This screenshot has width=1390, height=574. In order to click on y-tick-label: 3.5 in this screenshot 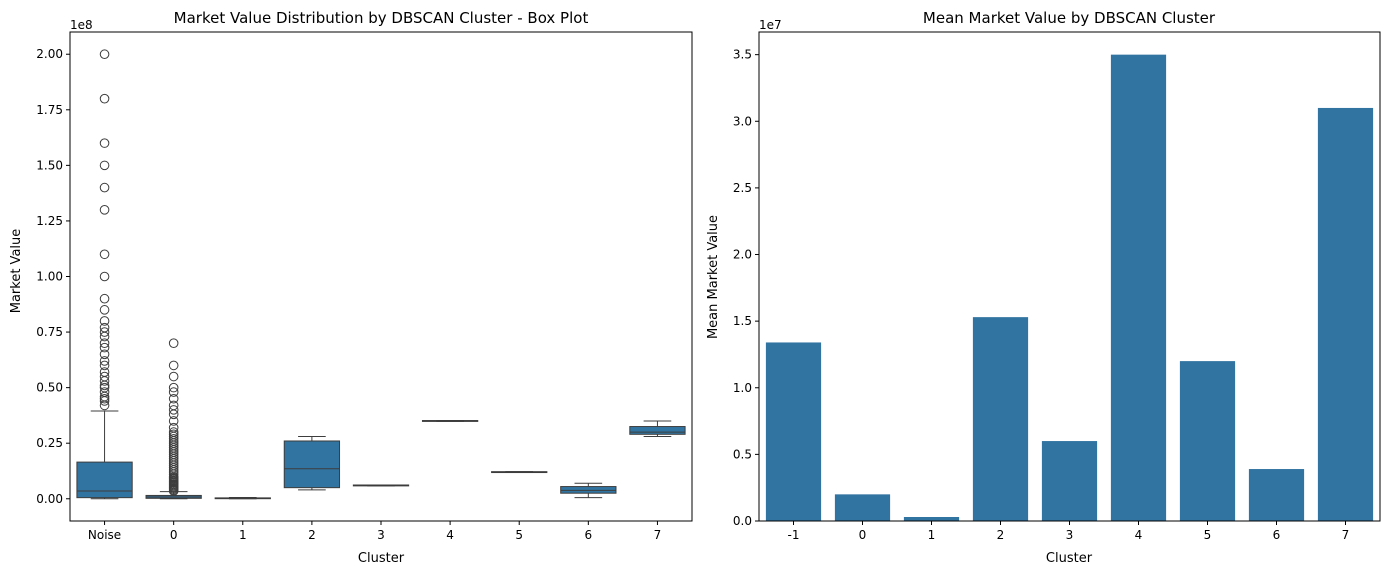, I will do `click(742, 55)`.